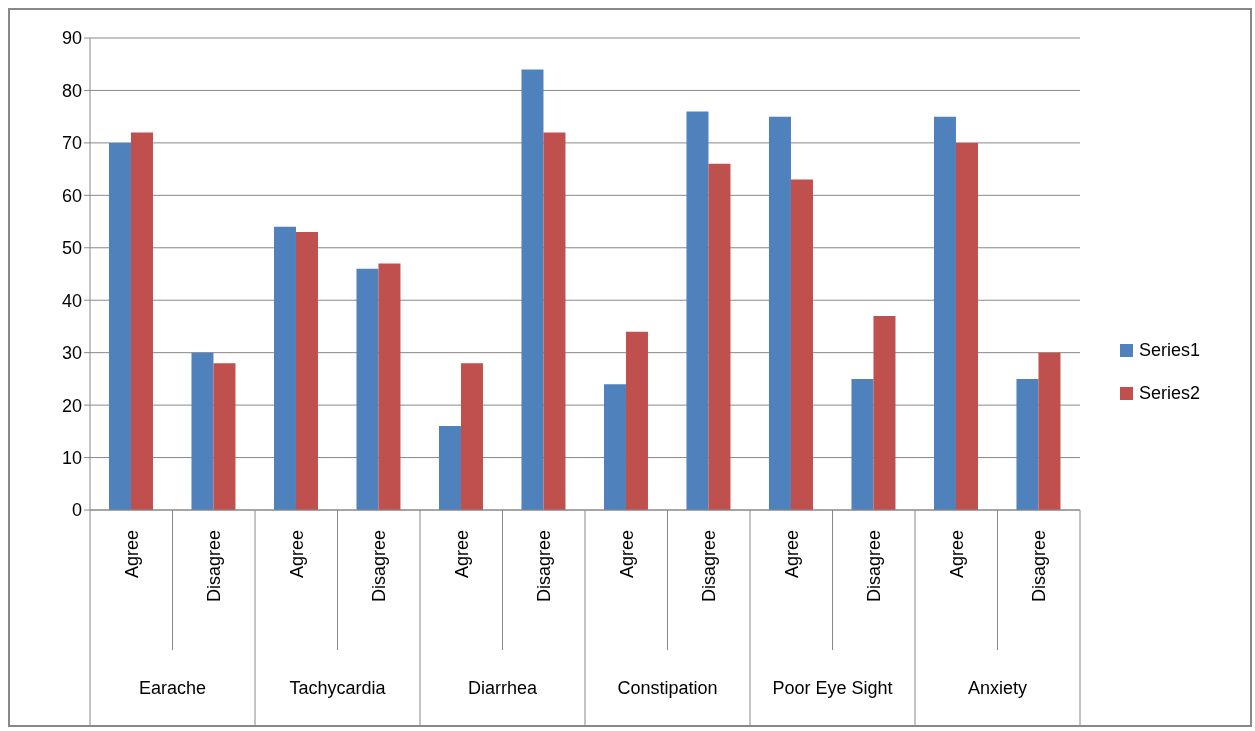 The width and height of the screenshot is (1255, 731). I want to click on legend-label: Series1, so click(1170, 350).